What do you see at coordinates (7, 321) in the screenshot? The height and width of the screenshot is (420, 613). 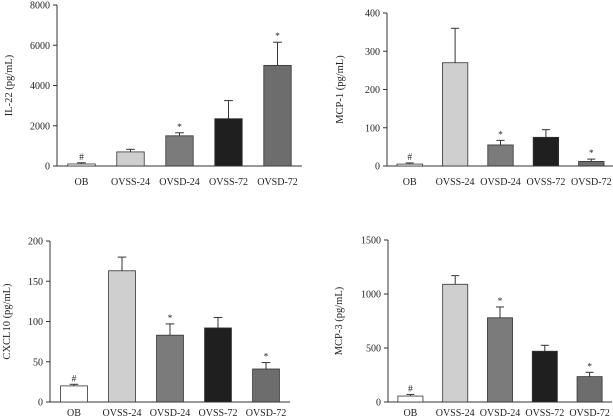 I see `y-axis-title: CXCL10 (pg/mL)` at bounding box center [7, 321].